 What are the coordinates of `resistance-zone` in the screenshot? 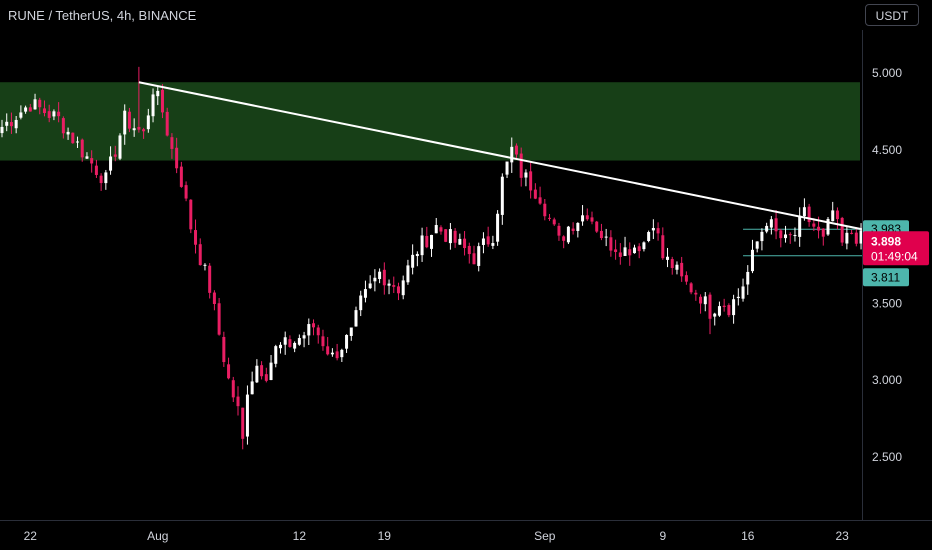 It's located at (430, 121).